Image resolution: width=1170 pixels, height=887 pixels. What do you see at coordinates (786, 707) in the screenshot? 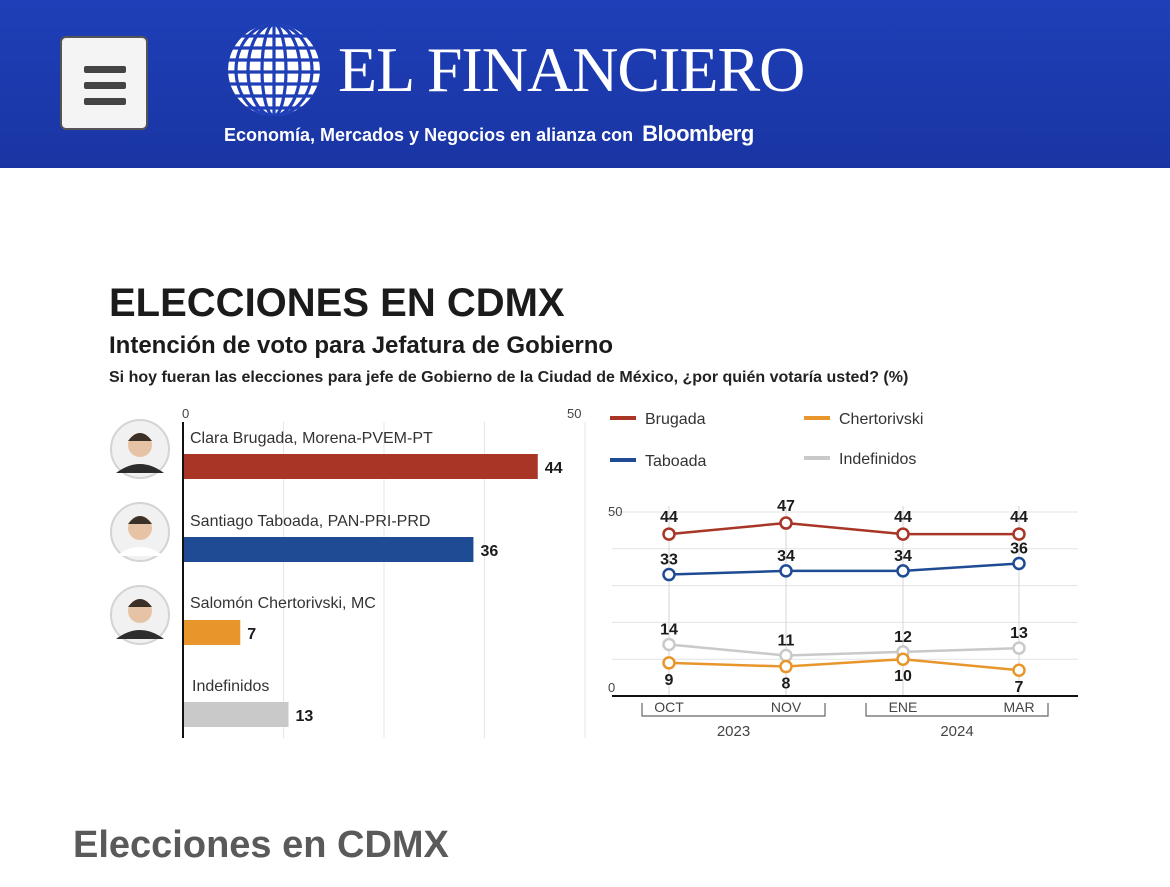
I see `x-tick-label: NOV` at bounding box center [786, 707].